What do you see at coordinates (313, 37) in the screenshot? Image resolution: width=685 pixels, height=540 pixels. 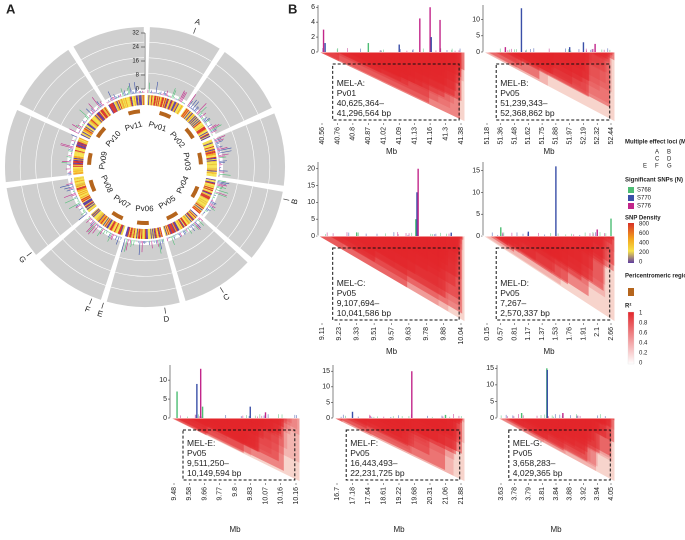 I see `y-tick-label: 2` at bounding box center [313, 37].